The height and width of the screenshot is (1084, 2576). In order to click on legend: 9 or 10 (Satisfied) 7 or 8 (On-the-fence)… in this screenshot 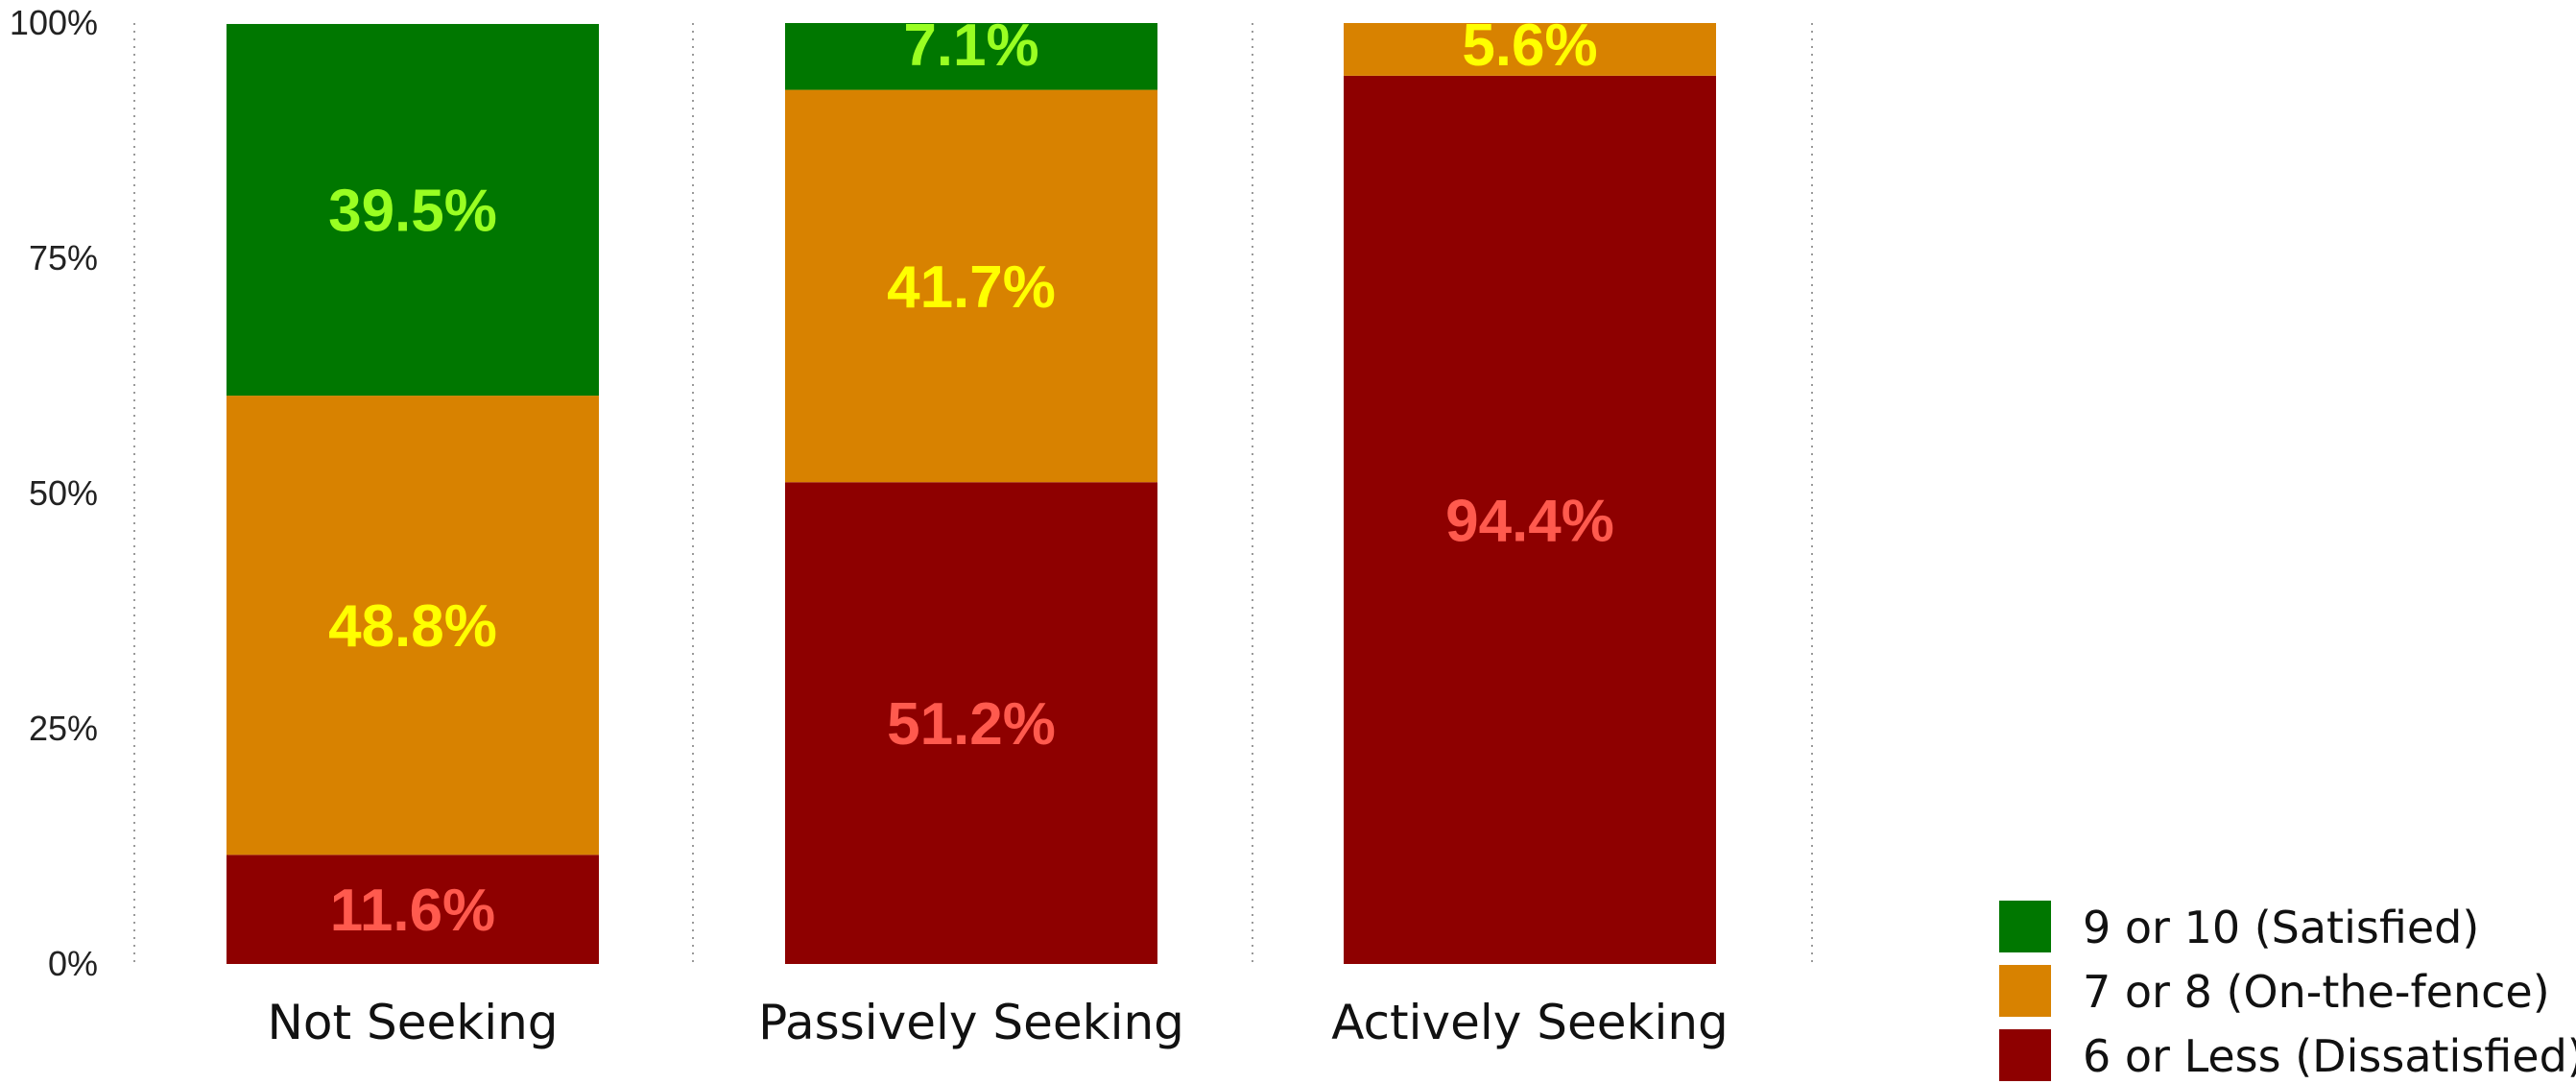, I will do `click(2287, 992)`.